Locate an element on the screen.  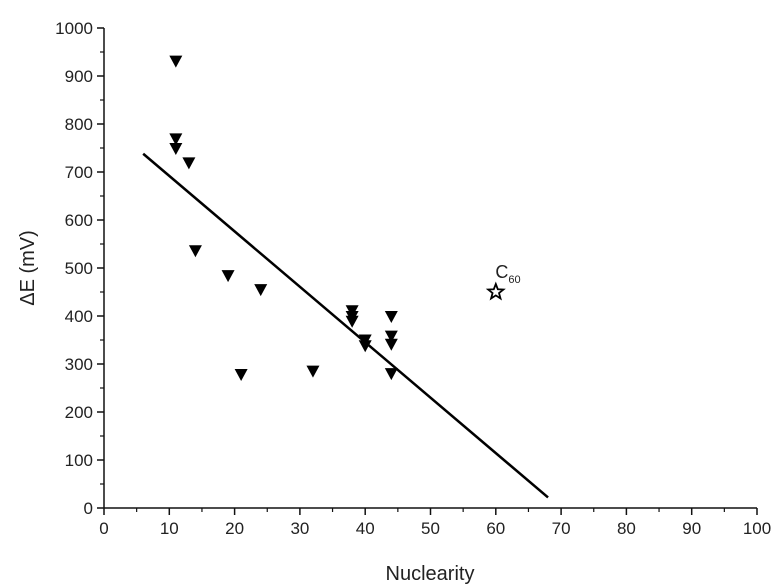
annotation-label: C60 is located at coordinates (507, 274).